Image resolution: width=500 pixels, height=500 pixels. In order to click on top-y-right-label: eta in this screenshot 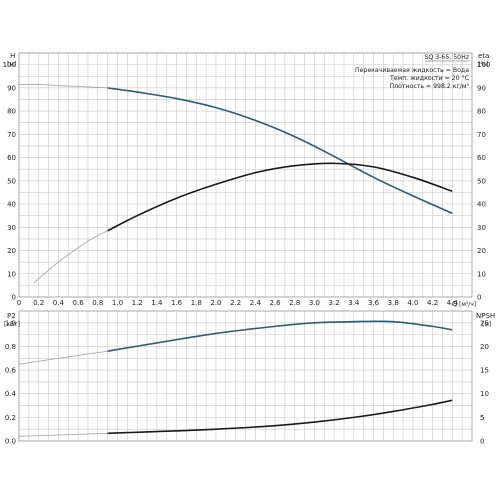, I will do `click(483, 56)`.